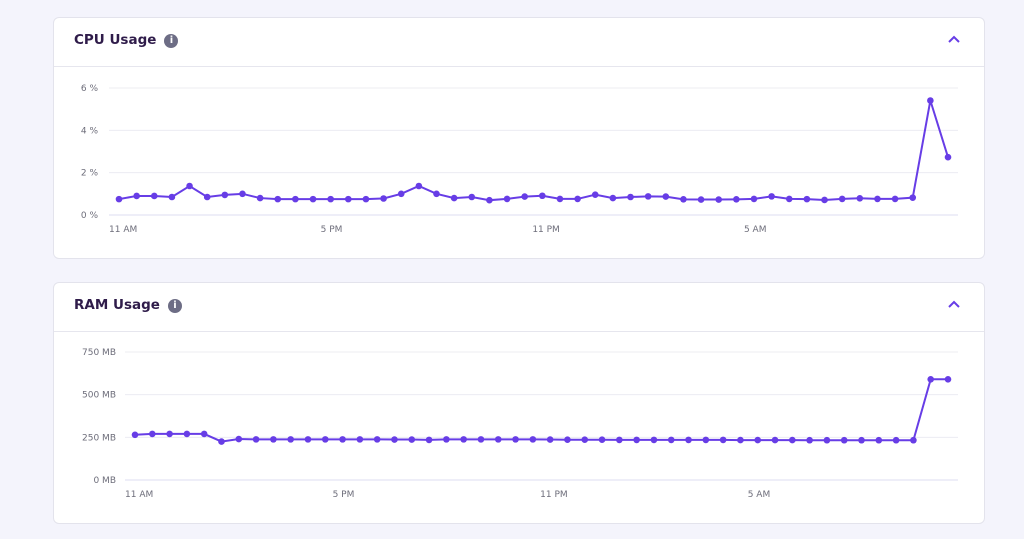 The height and width of the screenshot is (539, 1024). Describe the element at coordinates (123, 230) in the screenshot. I see `x-tick-label: 11 AM` at that location.